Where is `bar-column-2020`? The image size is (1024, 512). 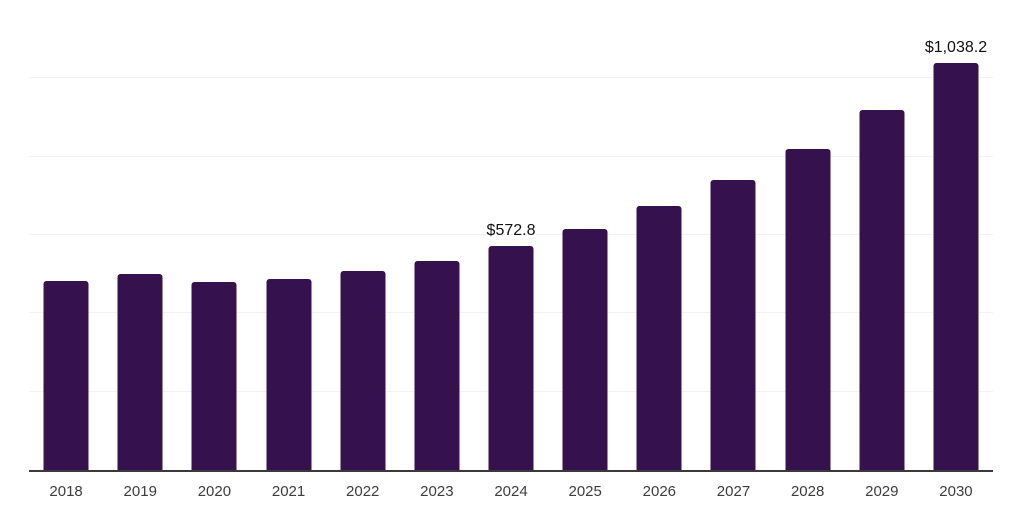 bar-column-2020 is located at coordinates (214, 235).